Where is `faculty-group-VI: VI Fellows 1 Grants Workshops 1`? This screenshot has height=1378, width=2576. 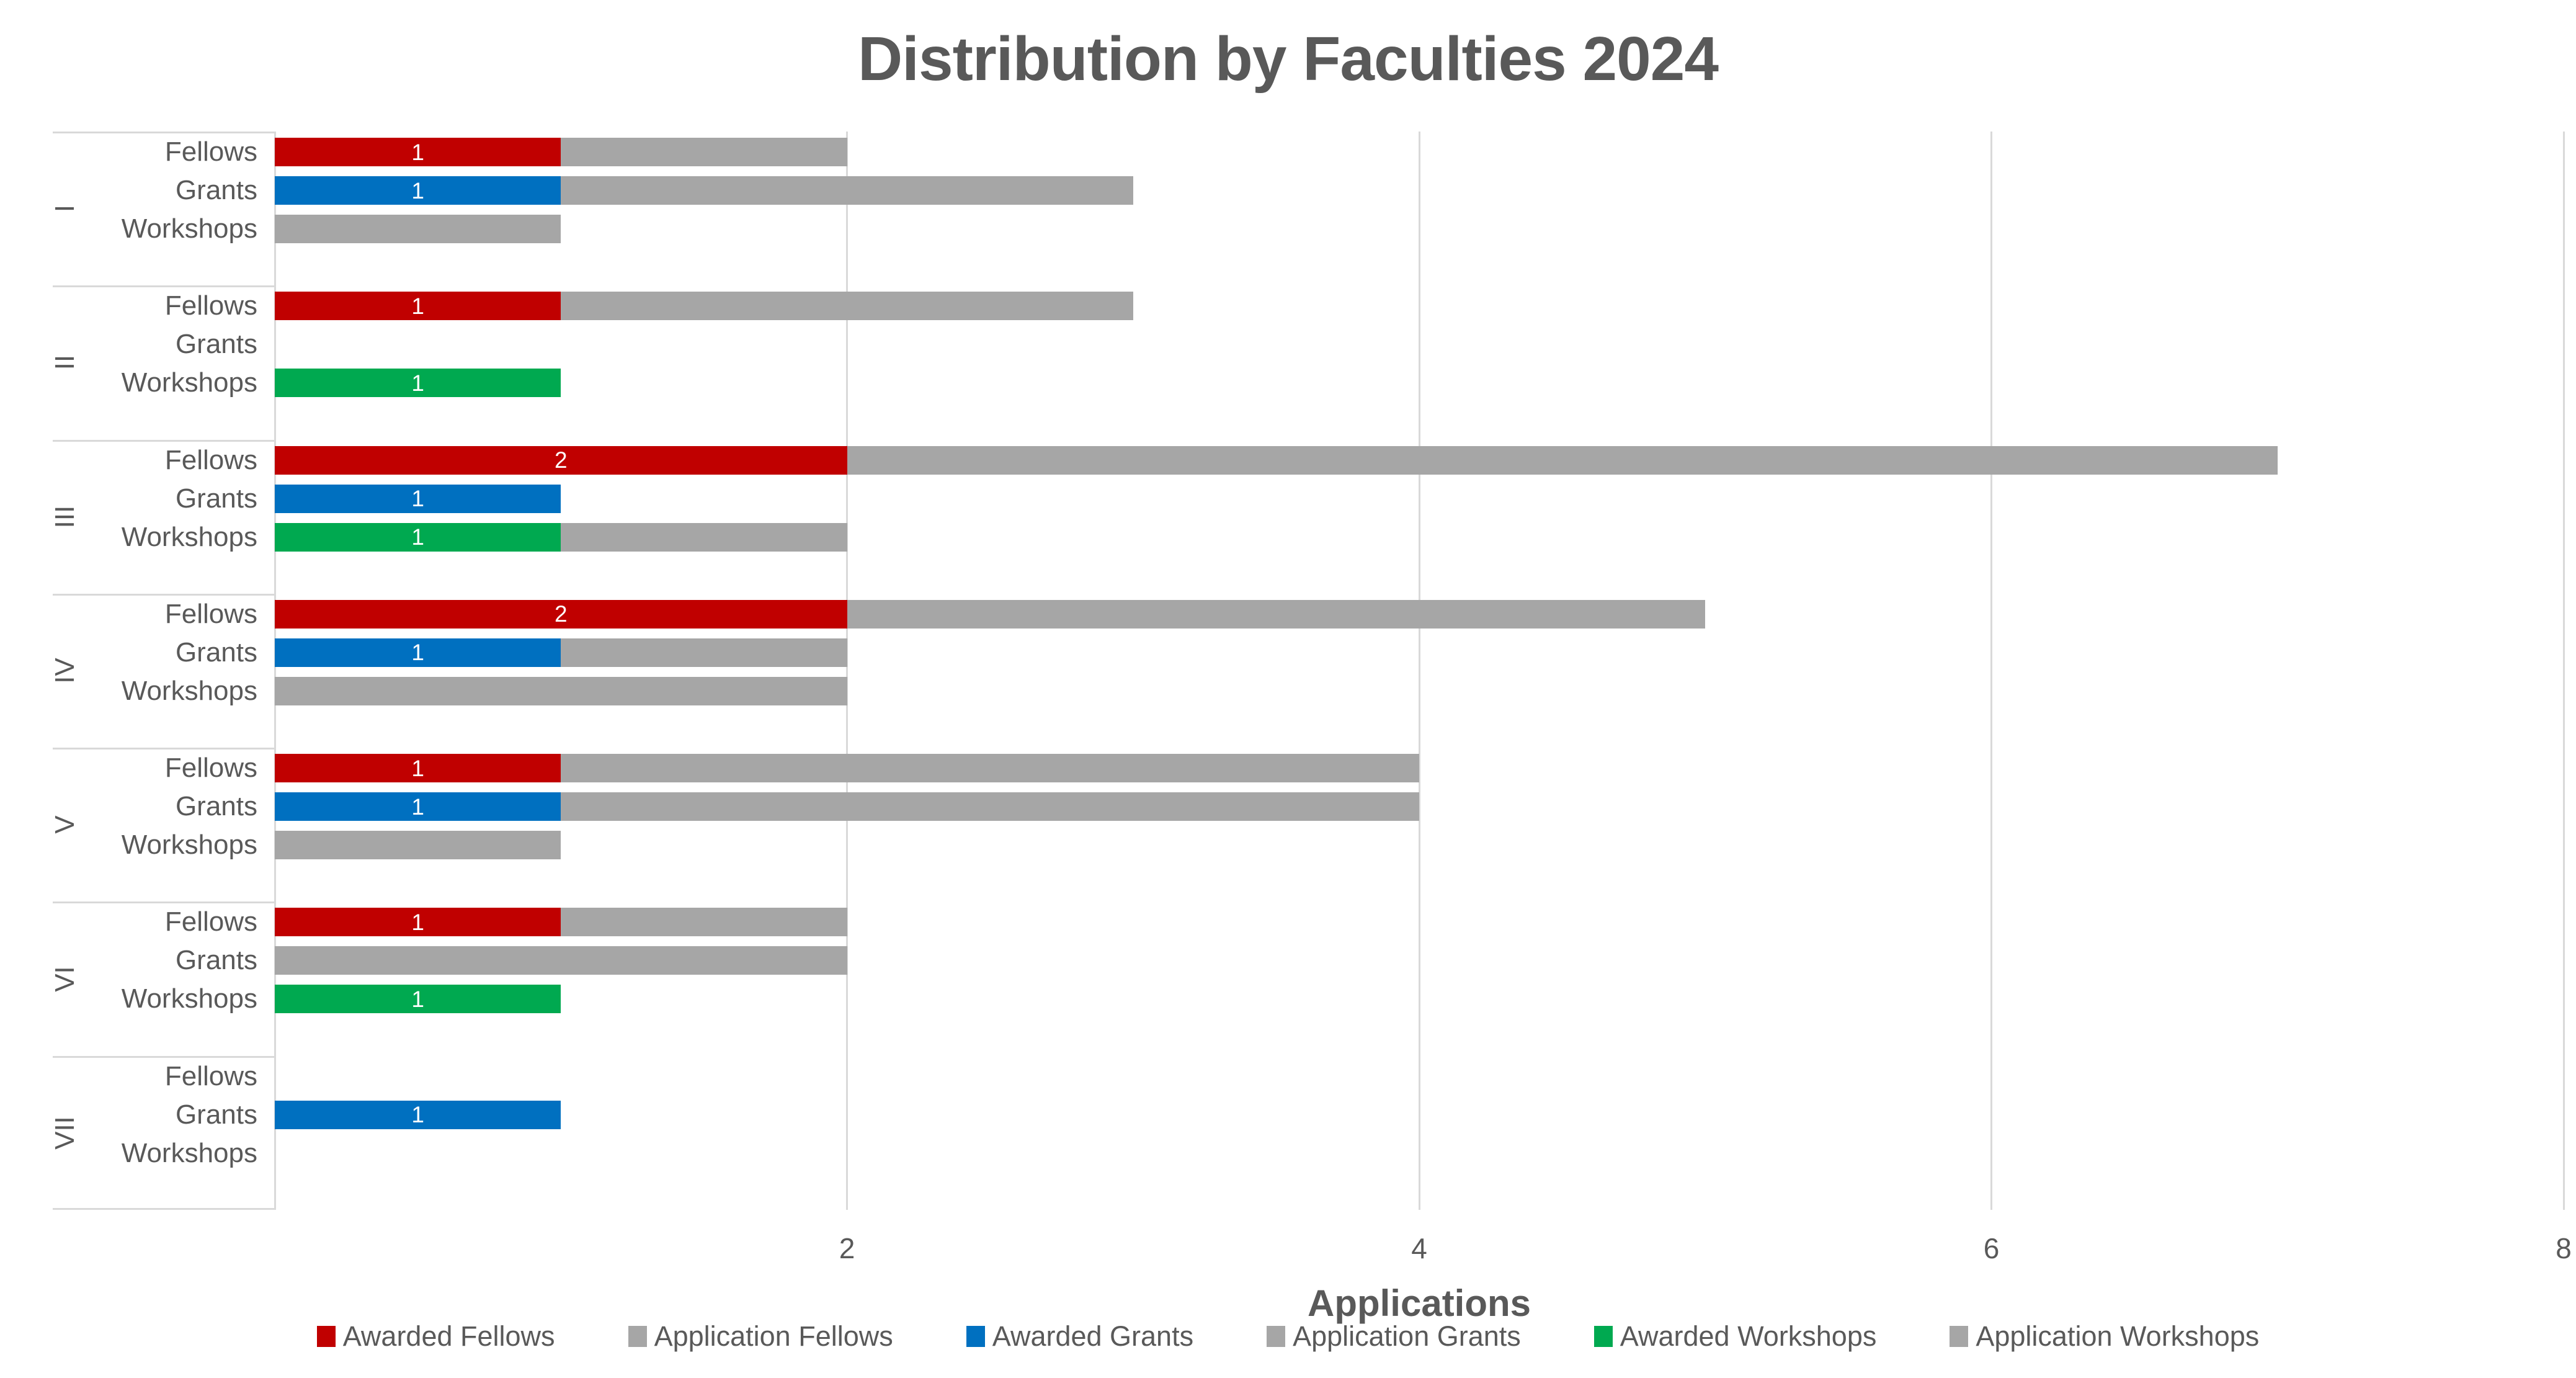
faculty-group-VI: VI Fellows 1 Grants Workshops 1 is located at coordinates (1288, 978).